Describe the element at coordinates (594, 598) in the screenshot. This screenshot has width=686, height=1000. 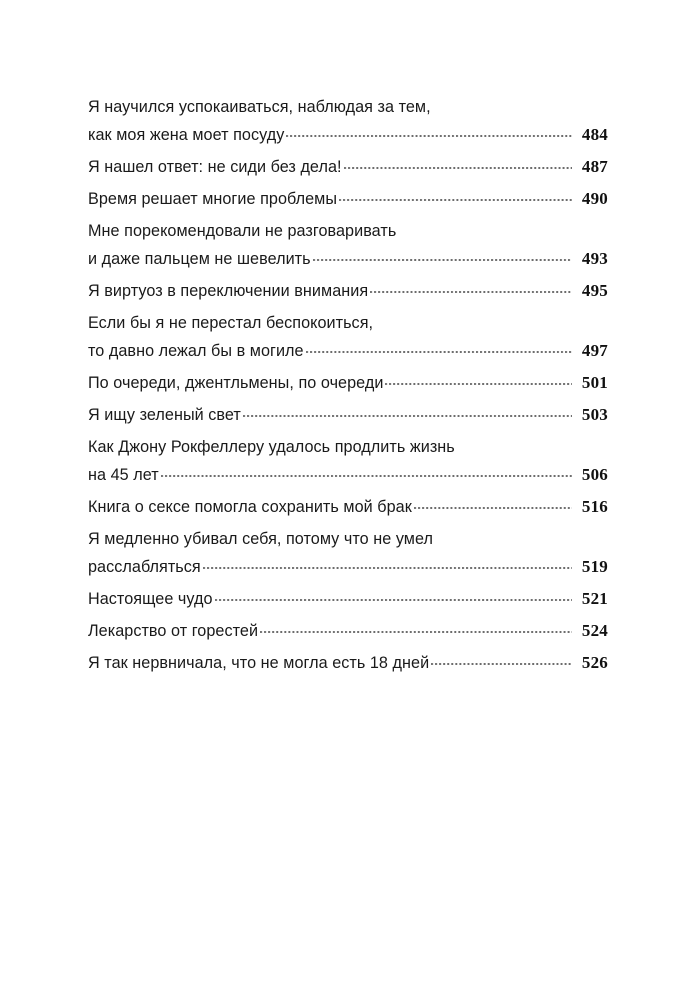
I see `toc-entry-page-number: 521` at that location.